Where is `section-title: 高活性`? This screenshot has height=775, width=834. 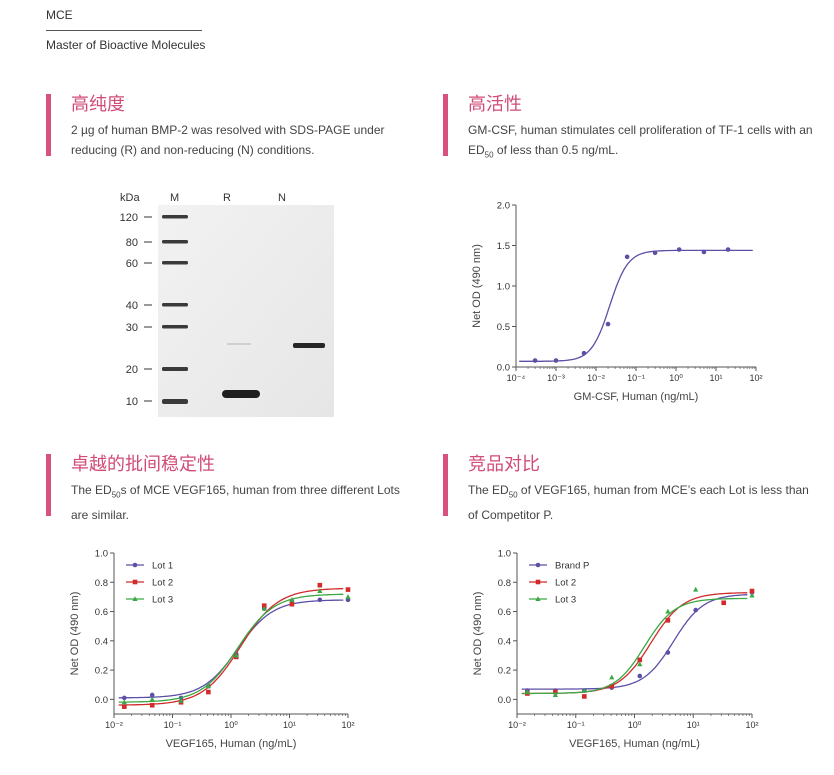 section-title: 高活性 is located at coordinates (495, 104).